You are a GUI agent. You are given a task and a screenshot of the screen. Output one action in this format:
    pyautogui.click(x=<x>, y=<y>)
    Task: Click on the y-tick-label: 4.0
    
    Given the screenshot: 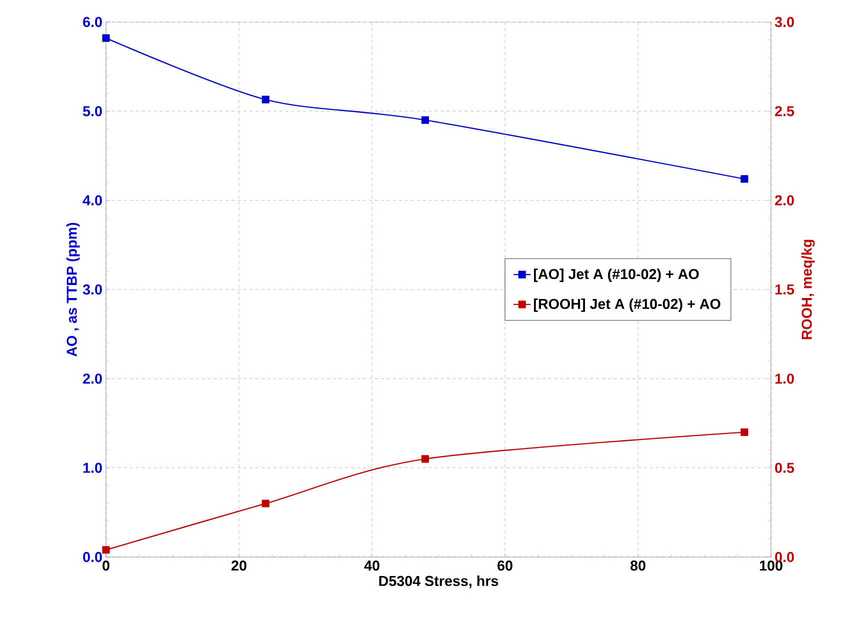 What is the action you would take?
    pyautogui.click(x=92, y=200)
    